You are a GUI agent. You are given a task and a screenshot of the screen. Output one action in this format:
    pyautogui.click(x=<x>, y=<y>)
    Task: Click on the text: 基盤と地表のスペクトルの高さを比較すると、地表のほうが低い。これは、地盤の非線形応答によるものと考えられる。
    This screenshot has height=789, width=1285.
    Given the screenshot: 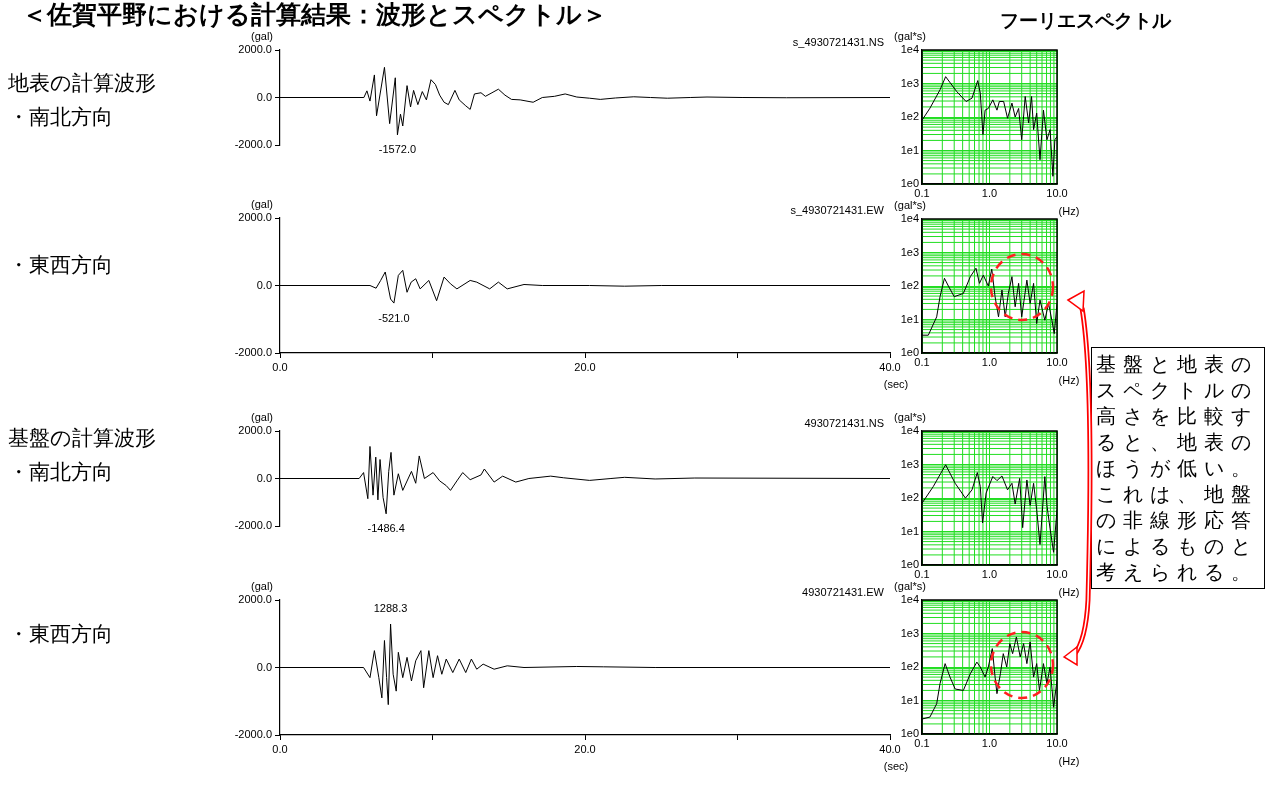 What is the action you would take?
    pyautogui.click(x=1177, y=468)
    